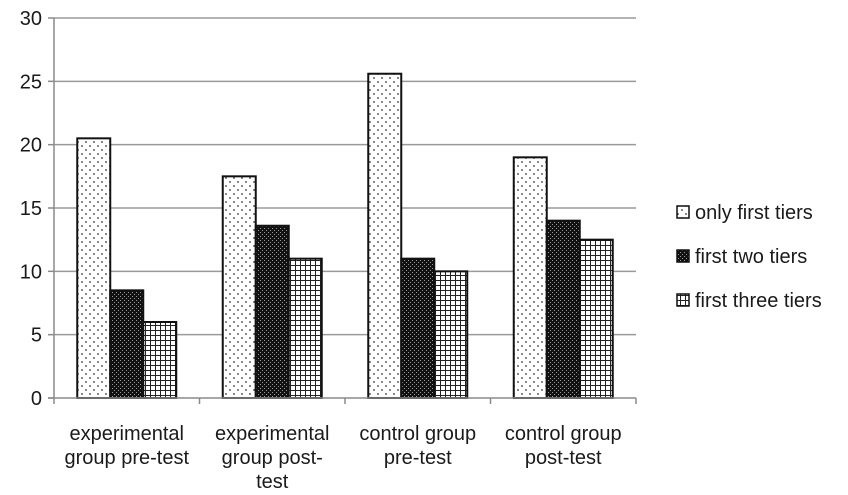  What do you see at coordinates (417, 446) in the screenshot?
I see `category-label: control group pre-test` at bounding box center [417, 446].